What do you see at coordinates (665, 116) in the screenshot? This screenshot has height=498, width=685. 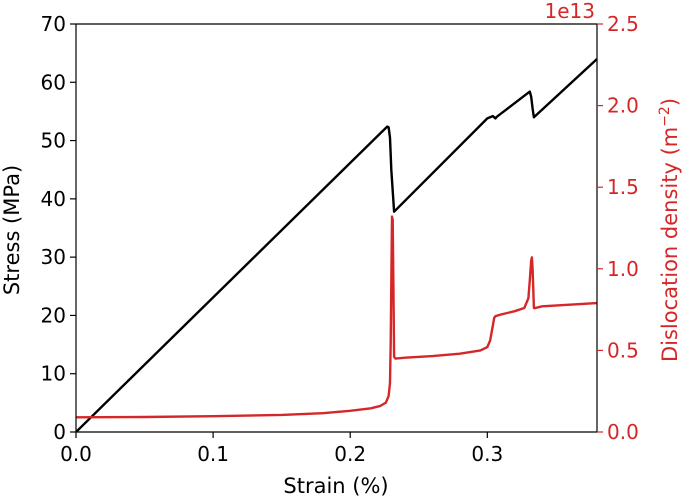 I see `right-y-axis-title-sup: −2` at bounding box center [665, 116].